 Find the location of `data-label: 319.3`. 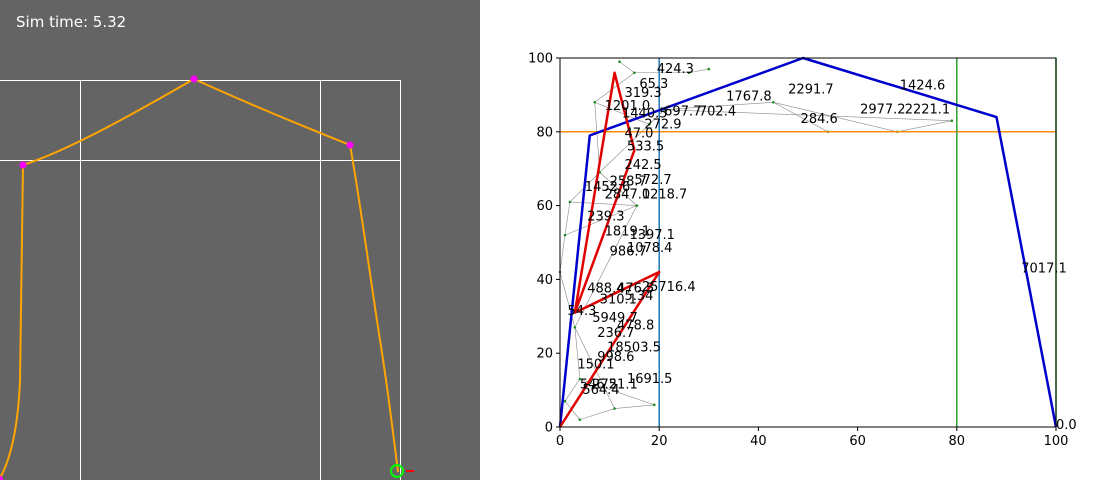

data-label: 319.3 is located at coordinates (642, 93).